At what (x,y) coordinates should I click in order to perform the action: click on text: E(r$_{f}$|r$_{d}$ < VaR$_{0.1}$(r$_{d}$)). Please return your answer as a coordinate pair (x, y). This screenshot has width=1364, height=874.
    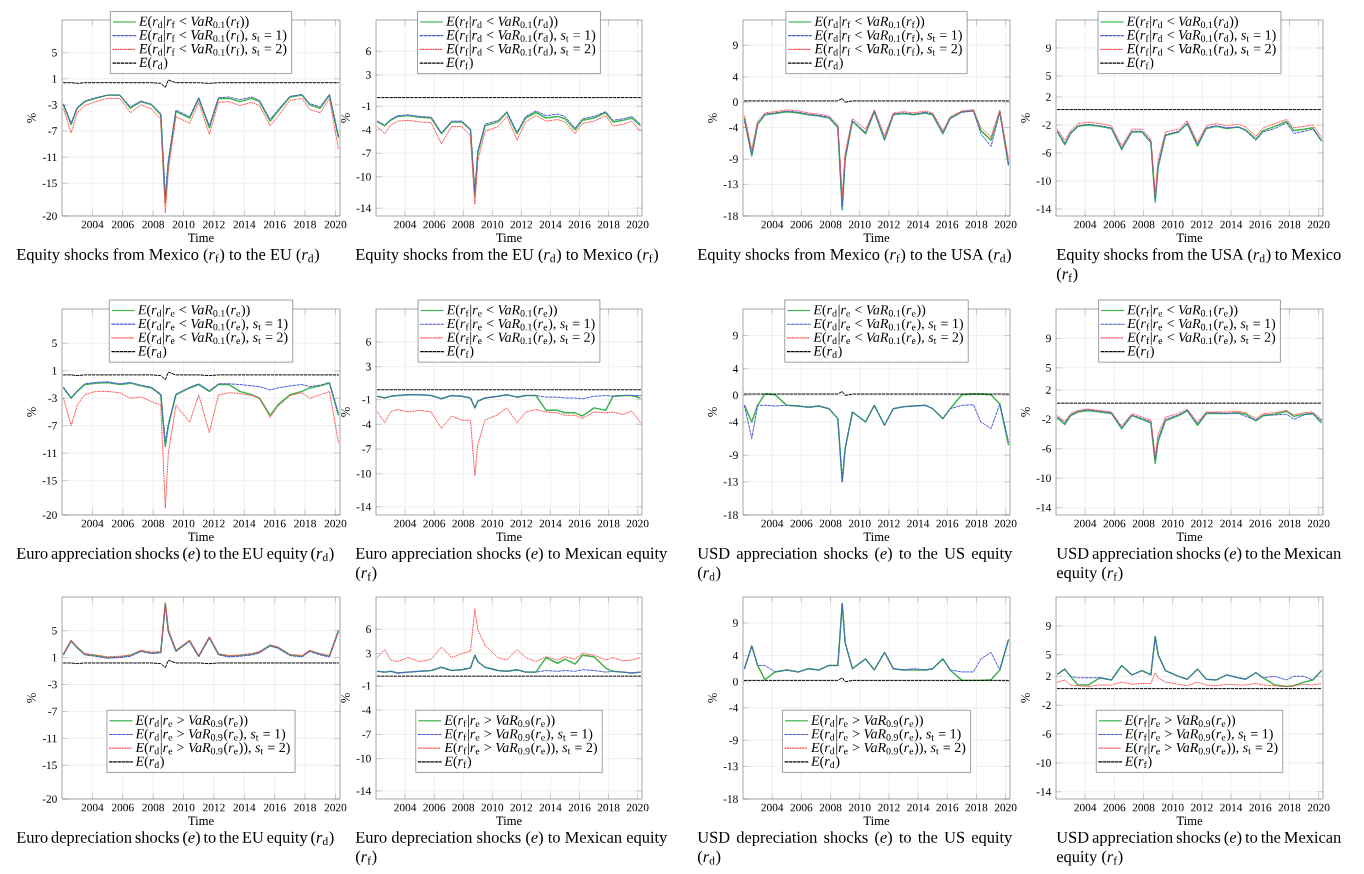
    Looking at the image, I should click on (1182, 22).